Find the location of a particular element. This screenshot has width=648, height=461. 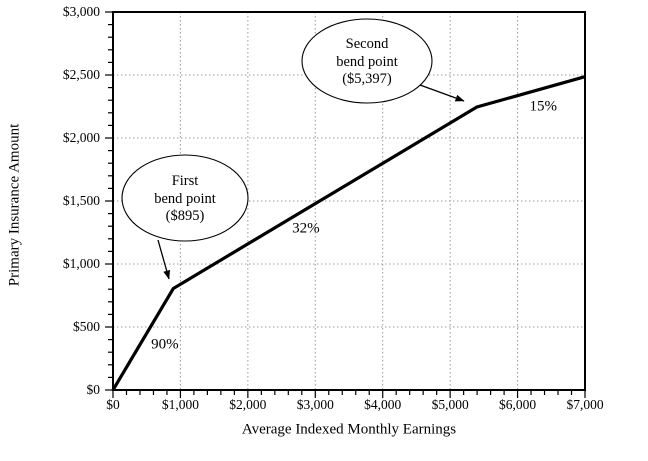

y-tick-label: $3,000 is located at coordinates (81, 11).